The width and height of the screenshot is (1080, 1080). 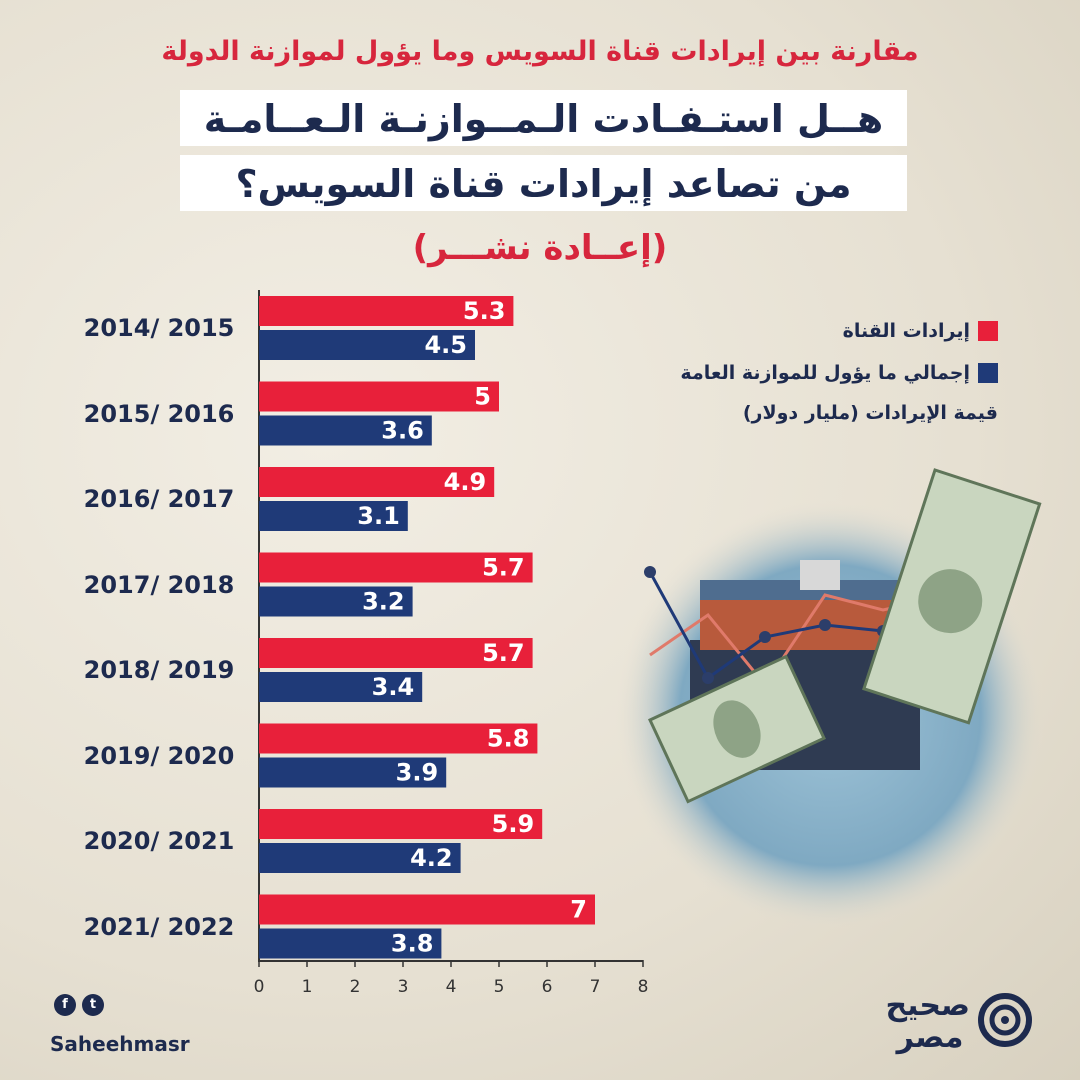 I want to click on unit-label: قيمة الإيرادات (مليار دولار), so click(x=870, y=413).